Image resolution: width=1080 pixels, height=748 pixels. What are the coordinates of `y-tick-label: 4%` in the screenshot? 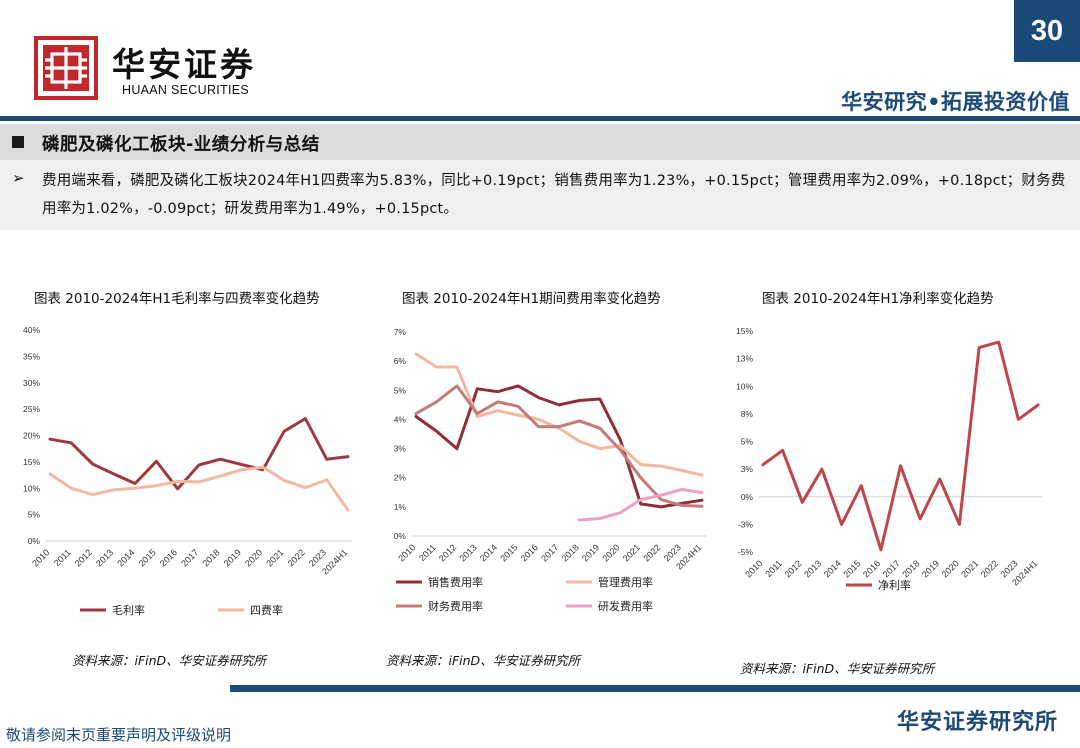 It's located at (400, 419).